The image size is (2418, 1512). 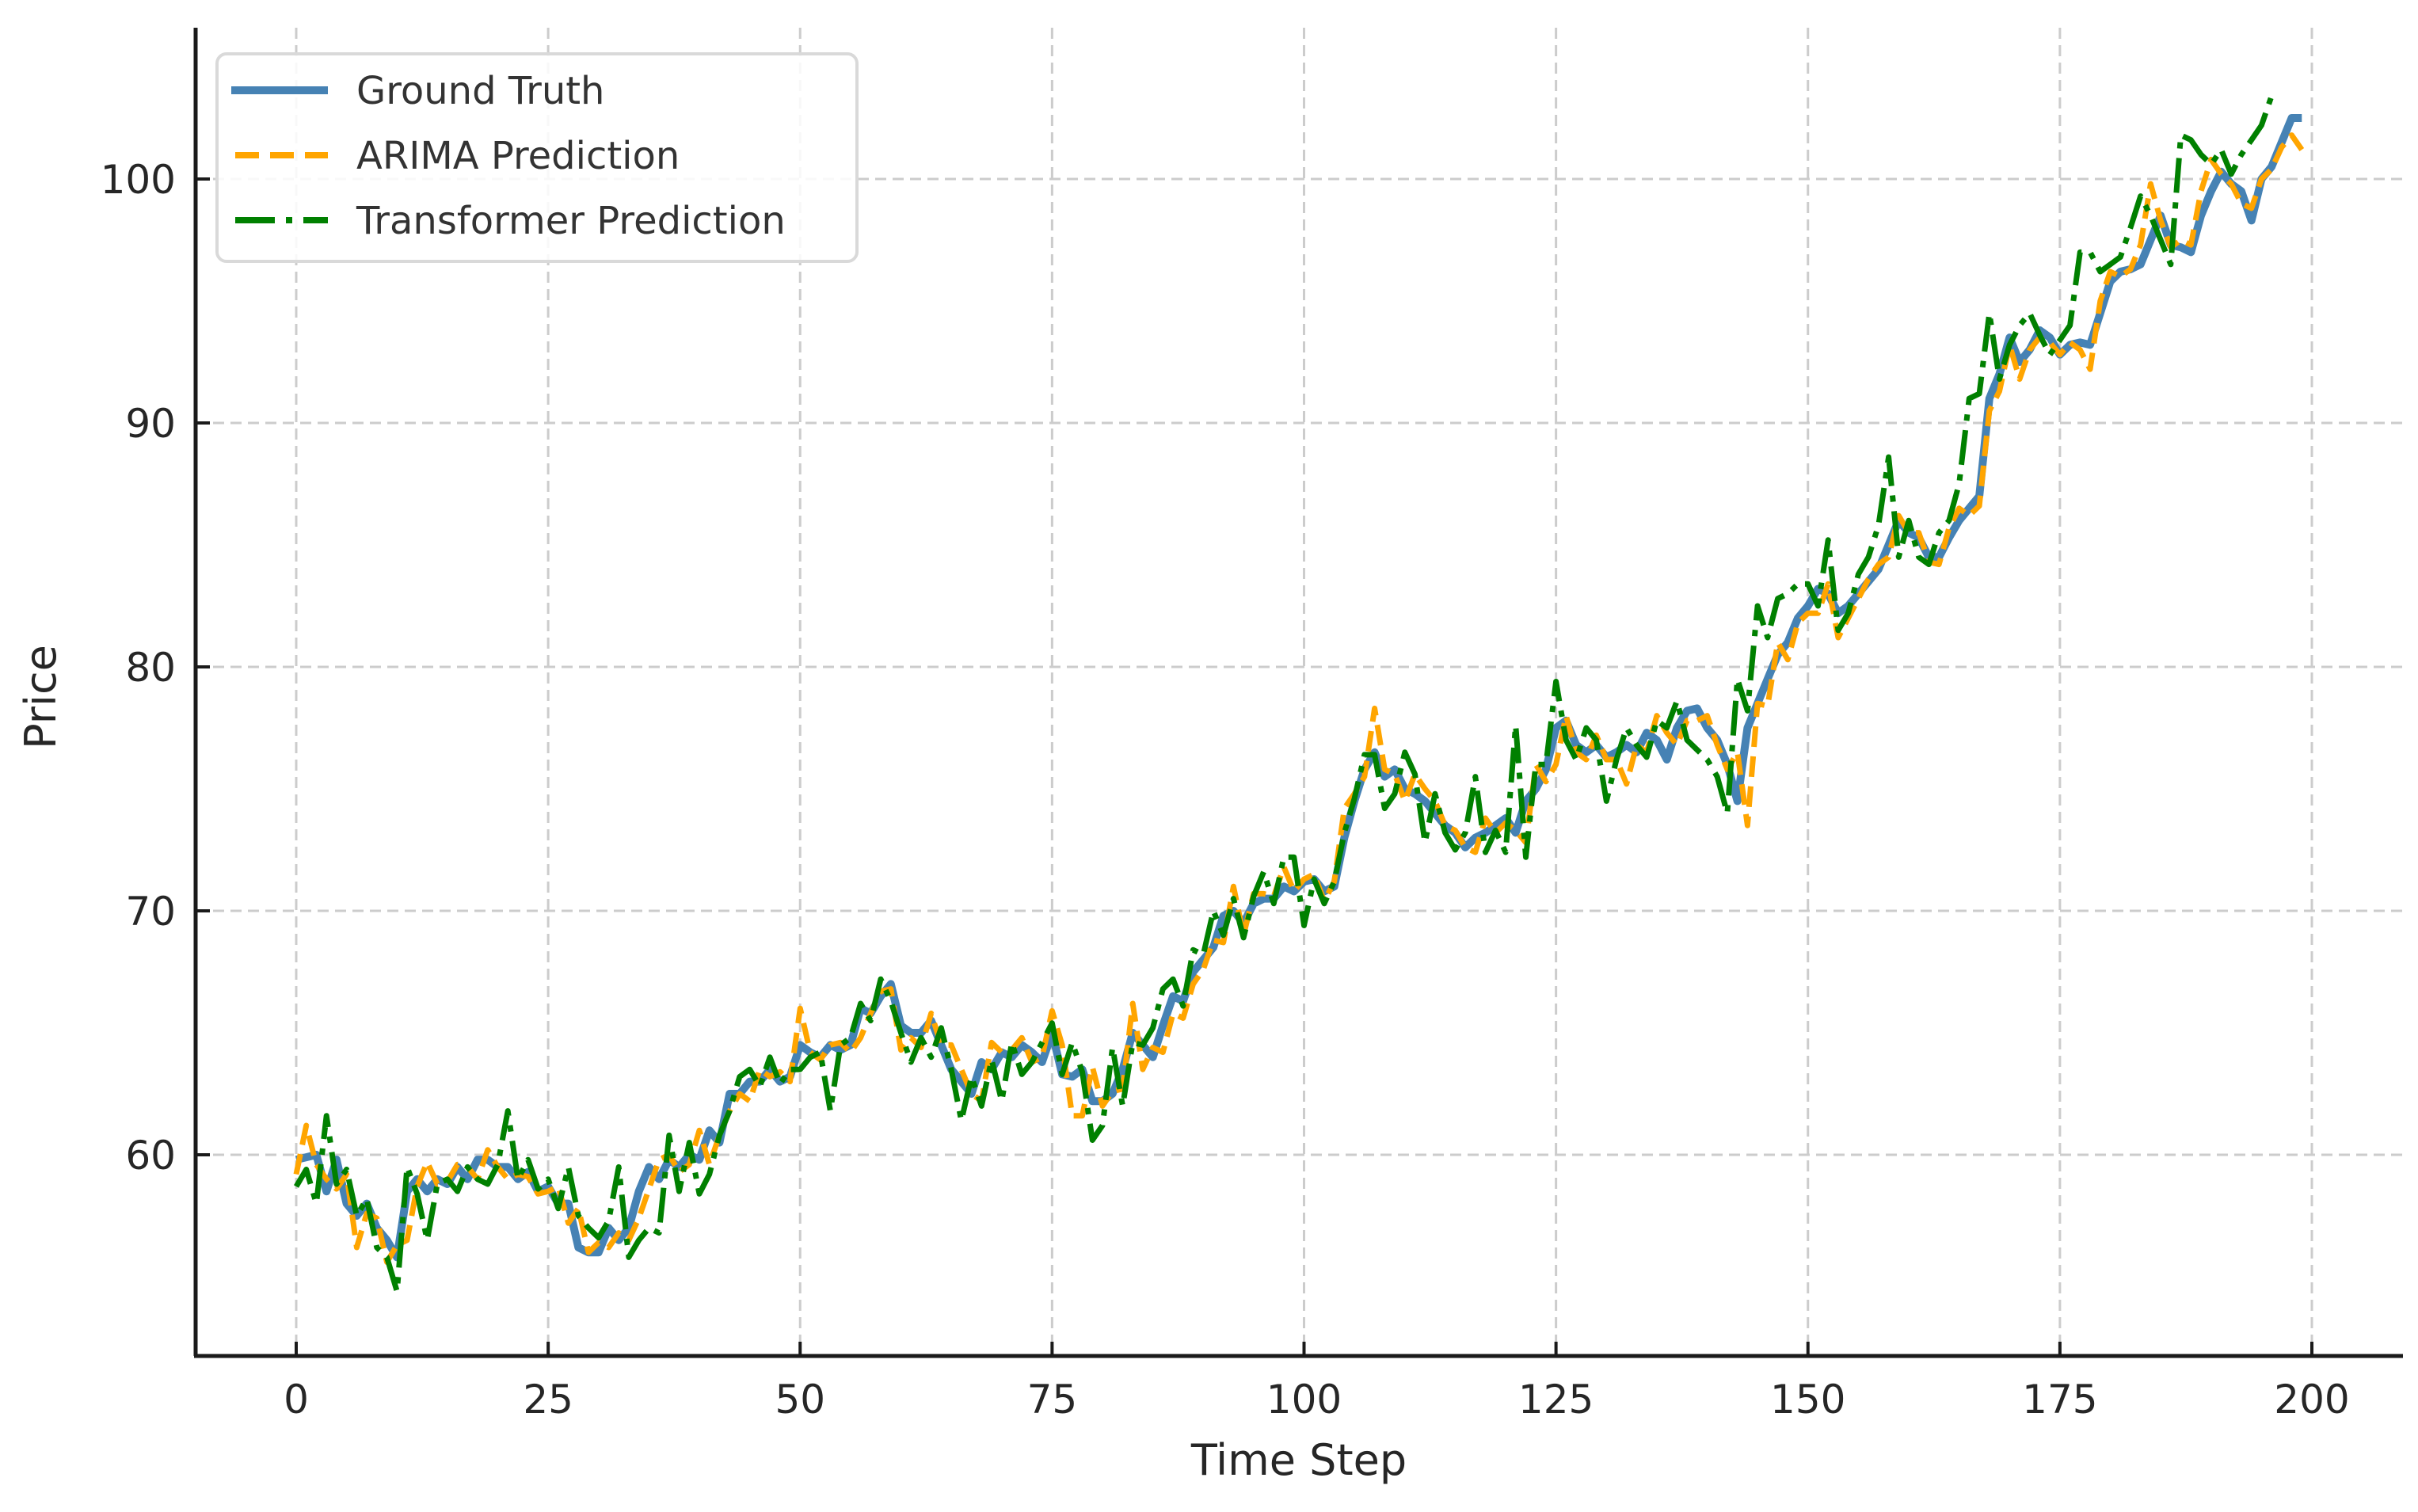 I want to click on y-tick-label: 100, so click(x=138, y=180).